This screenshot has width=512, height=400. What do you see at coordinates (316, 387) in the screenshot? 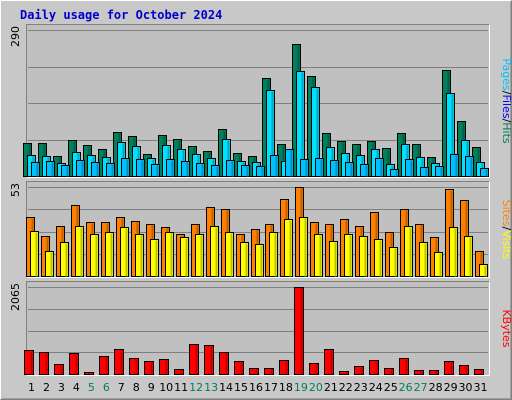
I see `day-label-20: 20` at bounding box center [316, 387].